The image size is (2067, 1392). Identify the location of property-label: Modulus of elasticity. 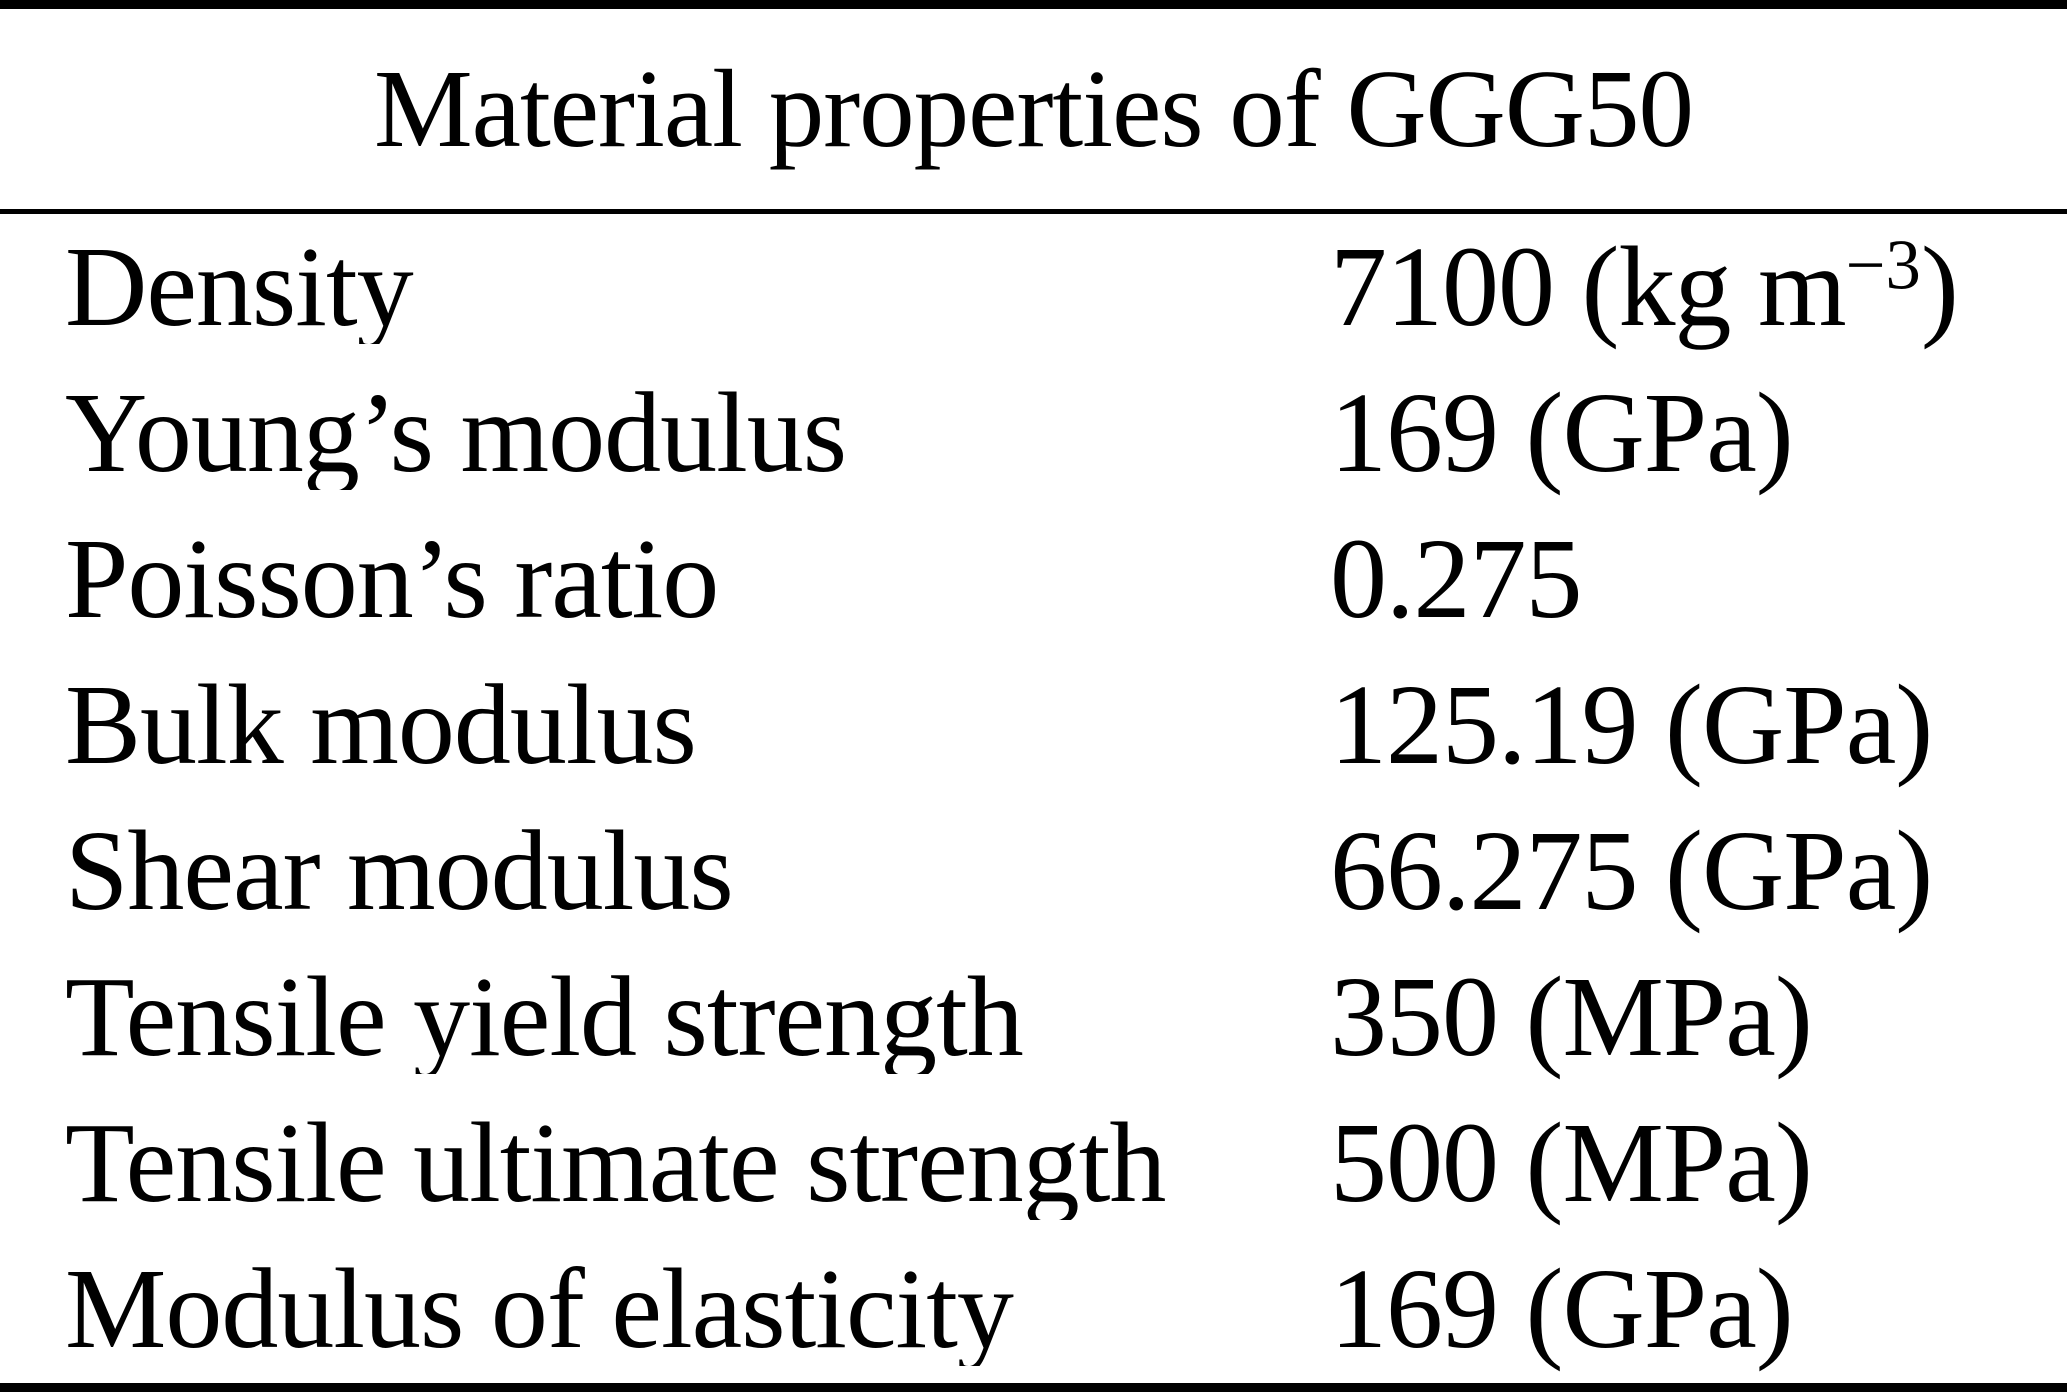
(539, 1309).